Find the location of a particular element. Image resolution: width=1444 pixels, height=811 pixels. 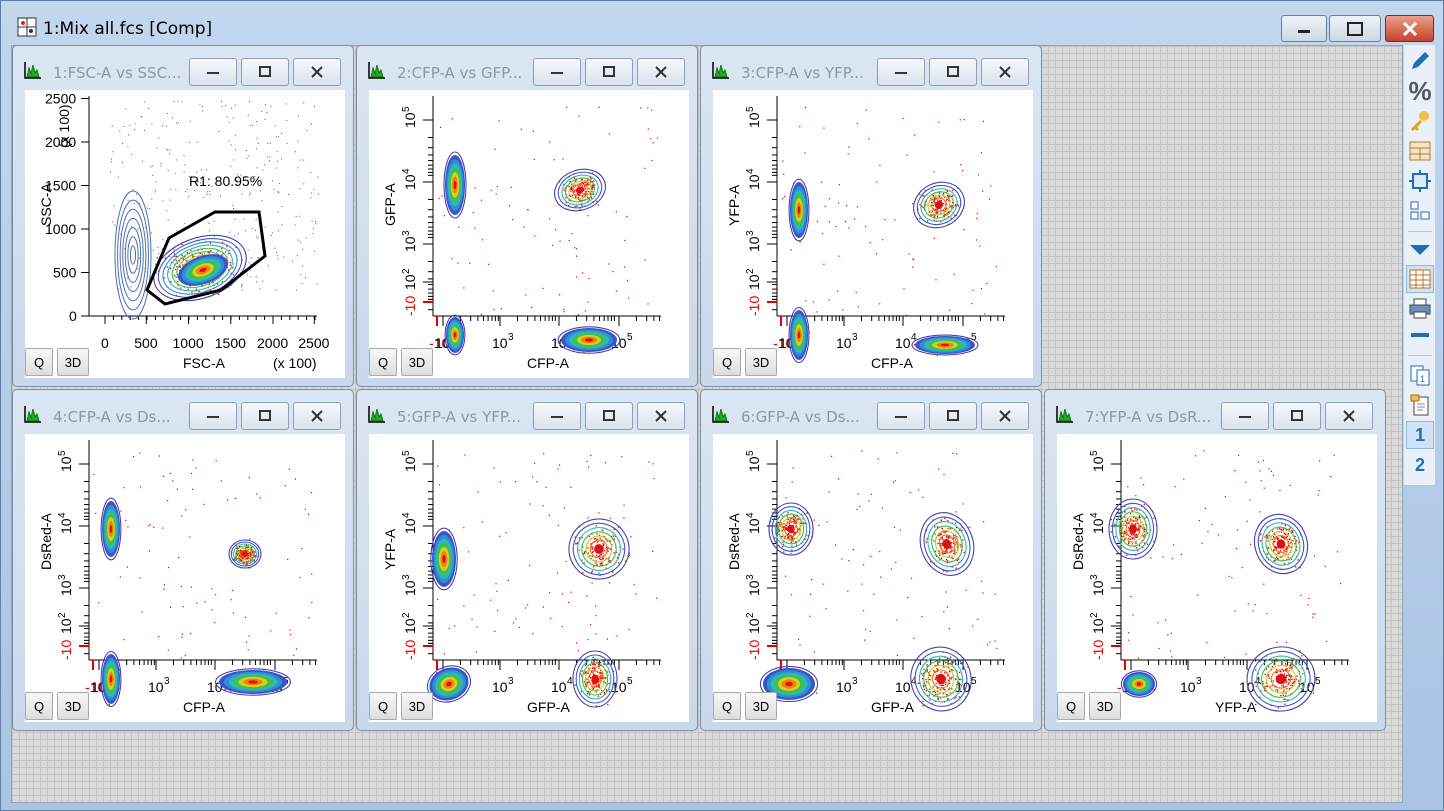

hierarchy-tool is located at coordinates (1420, 211).